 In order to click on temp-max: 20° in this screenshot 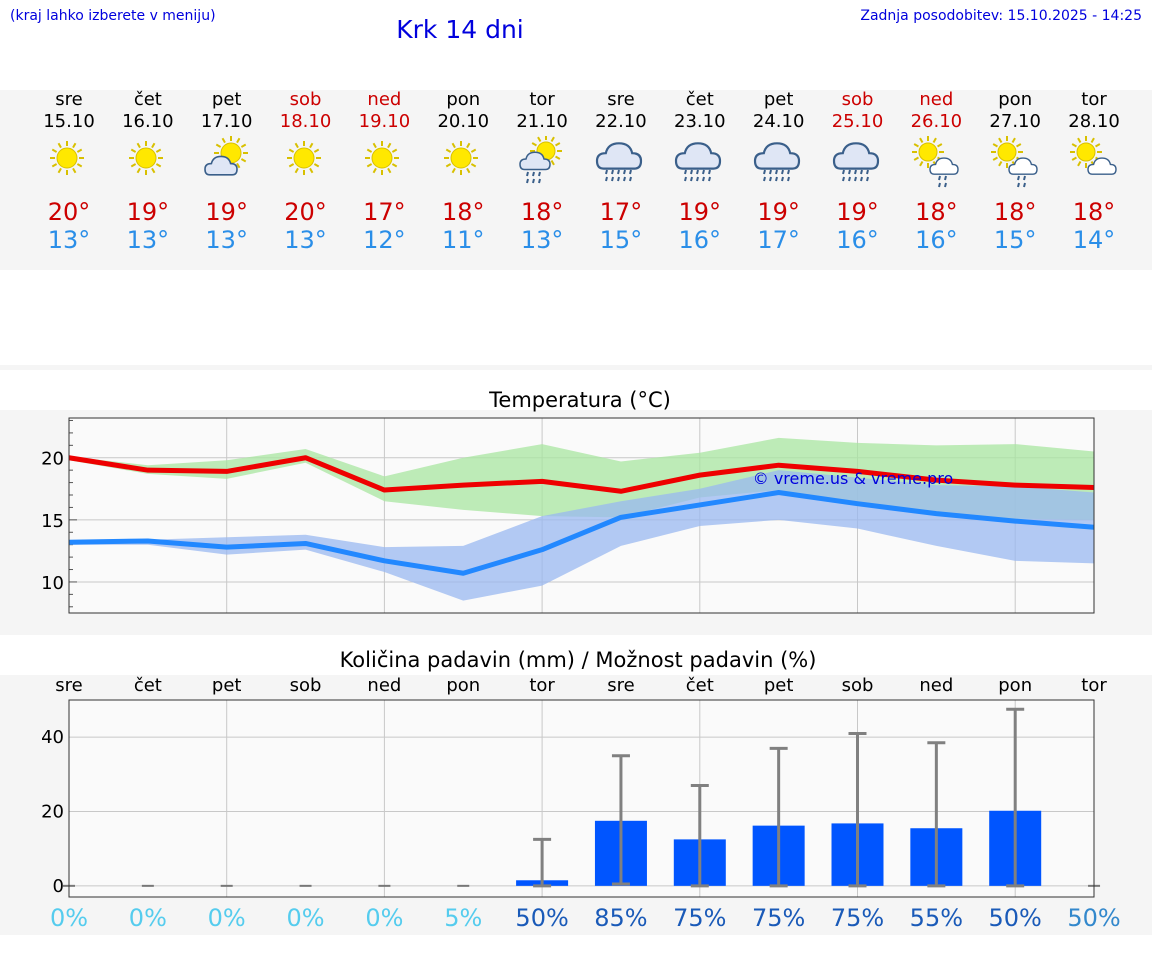, I will do `click(305, 212)`.